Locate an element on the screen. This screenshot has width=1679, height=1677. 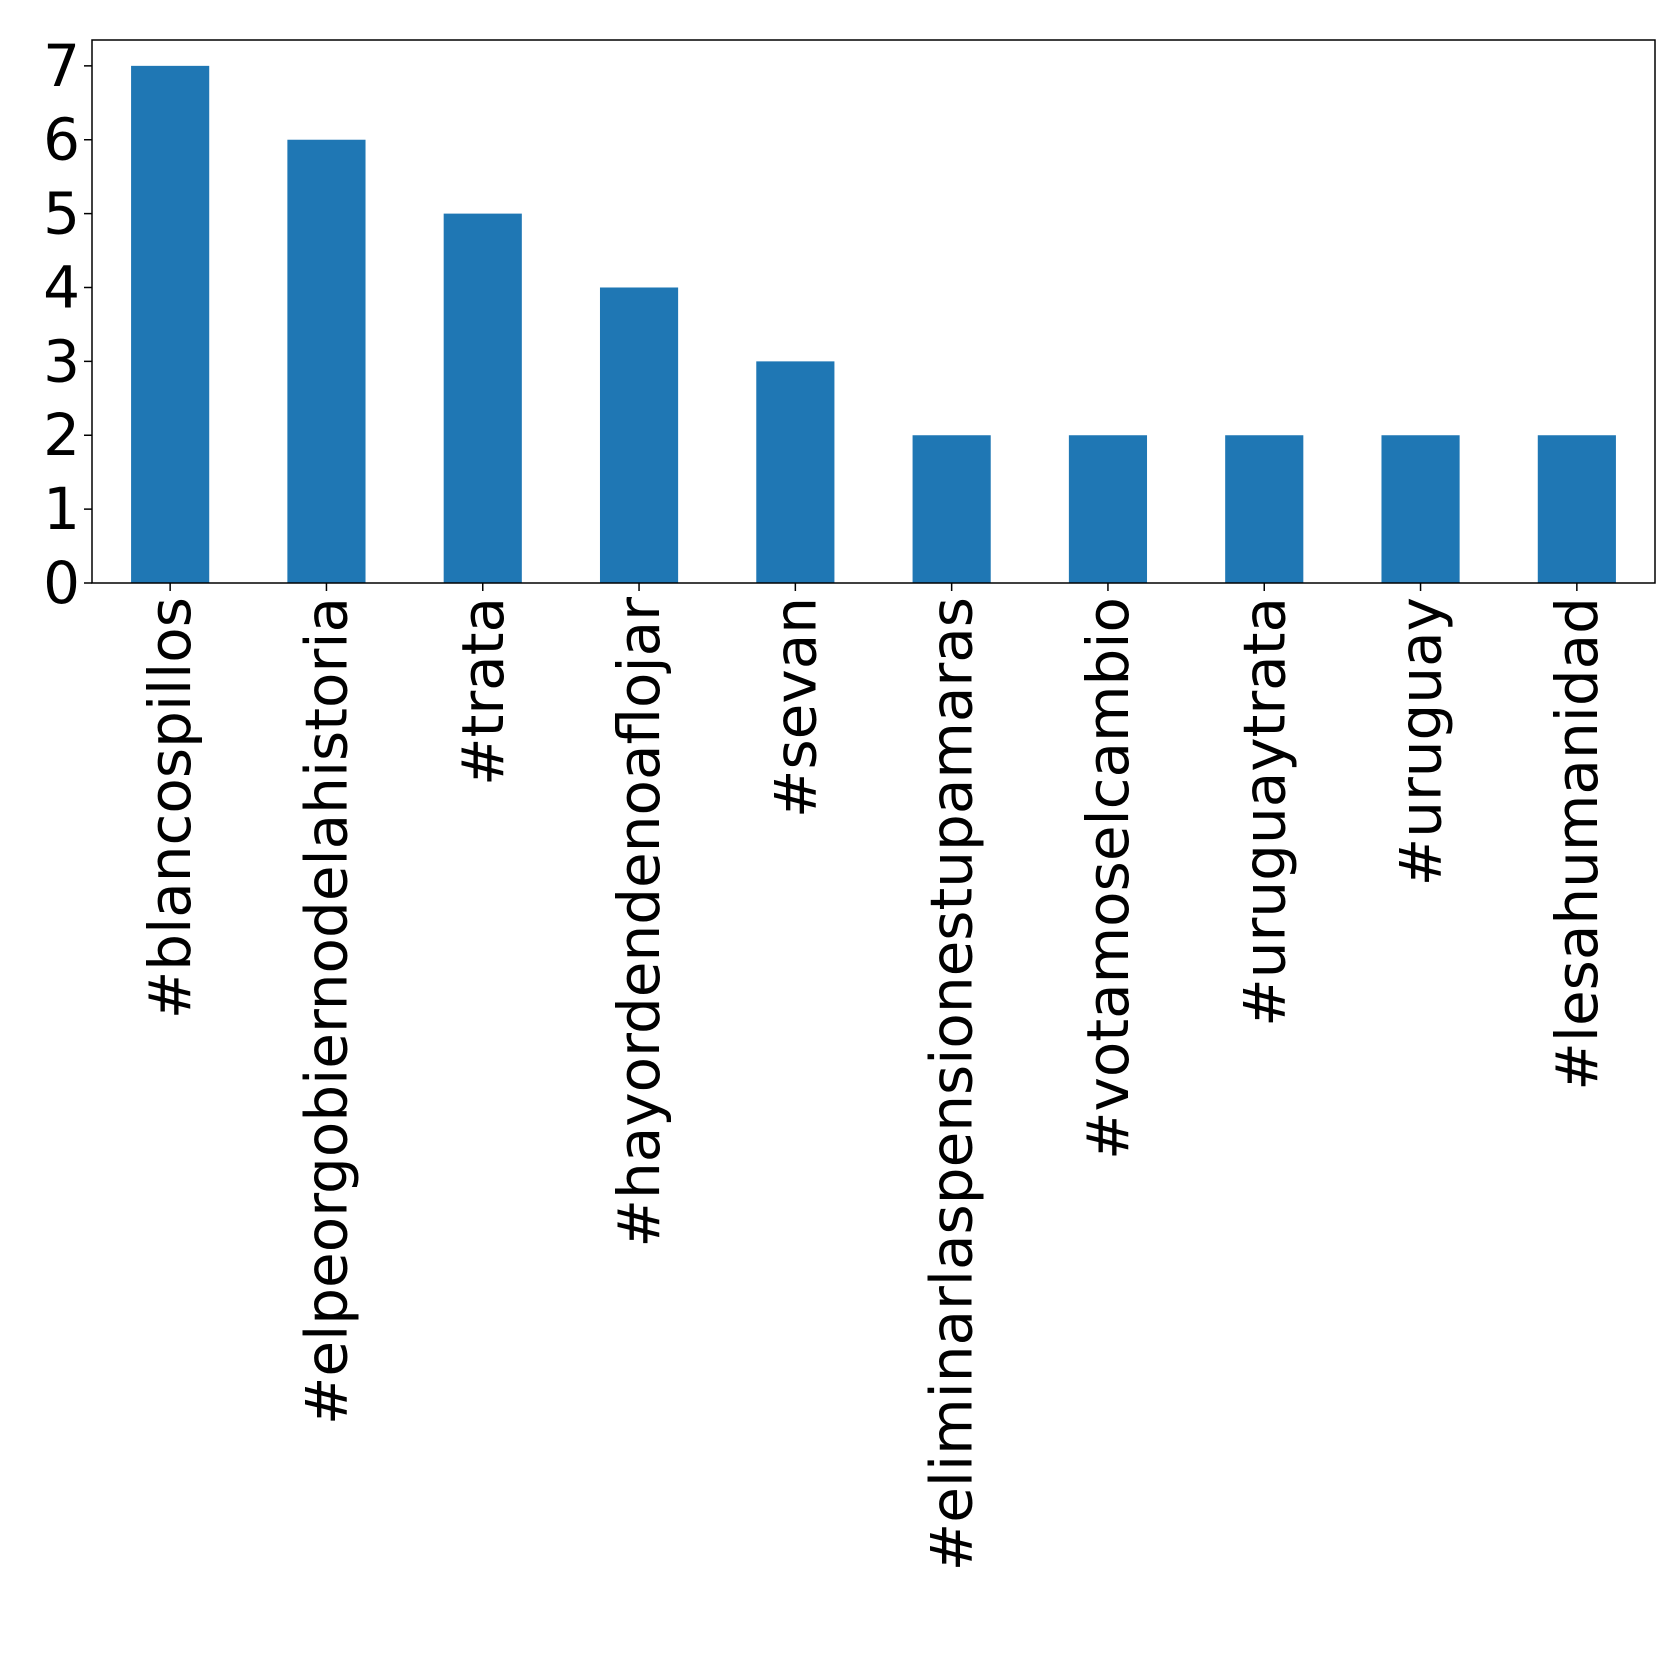
y-tick-label-5: 5 is located at coordinates (61, 214).